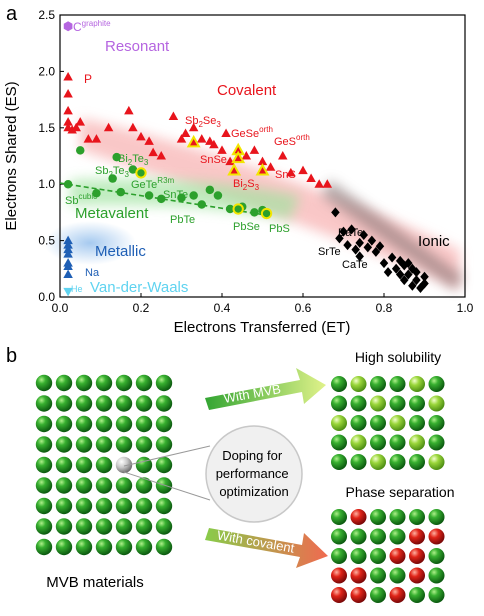 This screenshot has width=484, height=616. Describe the element at coordinates (68, 292) in the screenshot. I see `van-der-waals-marker` at that location.